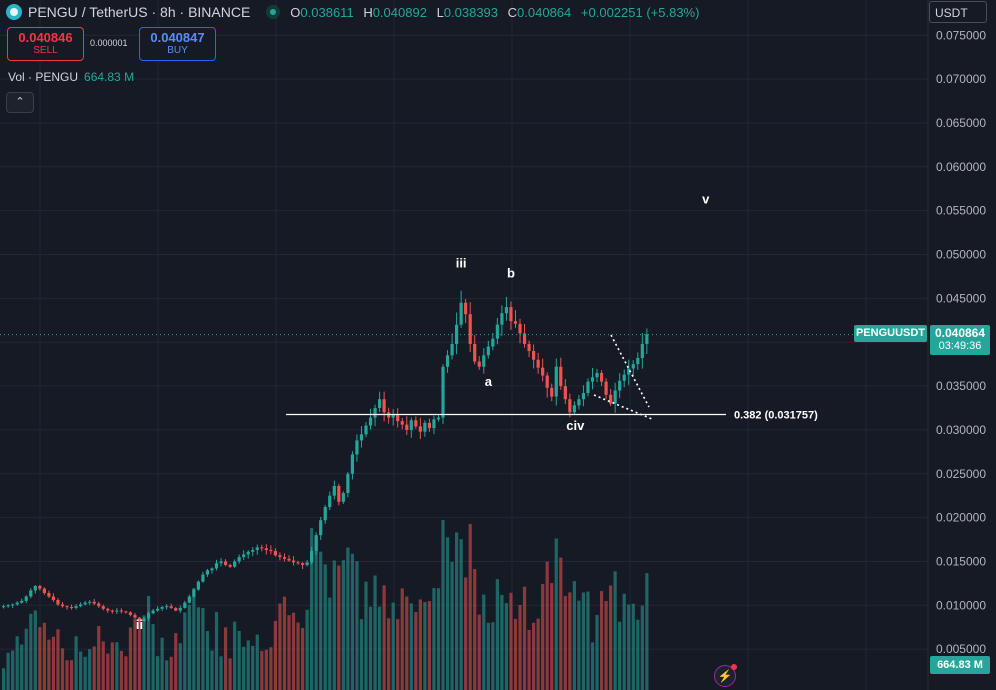 This screenshot has height=690, width=996. I want to click on symbol-title: PENGU / TetherUS · 8h · BINANCE, so click(139, 12).